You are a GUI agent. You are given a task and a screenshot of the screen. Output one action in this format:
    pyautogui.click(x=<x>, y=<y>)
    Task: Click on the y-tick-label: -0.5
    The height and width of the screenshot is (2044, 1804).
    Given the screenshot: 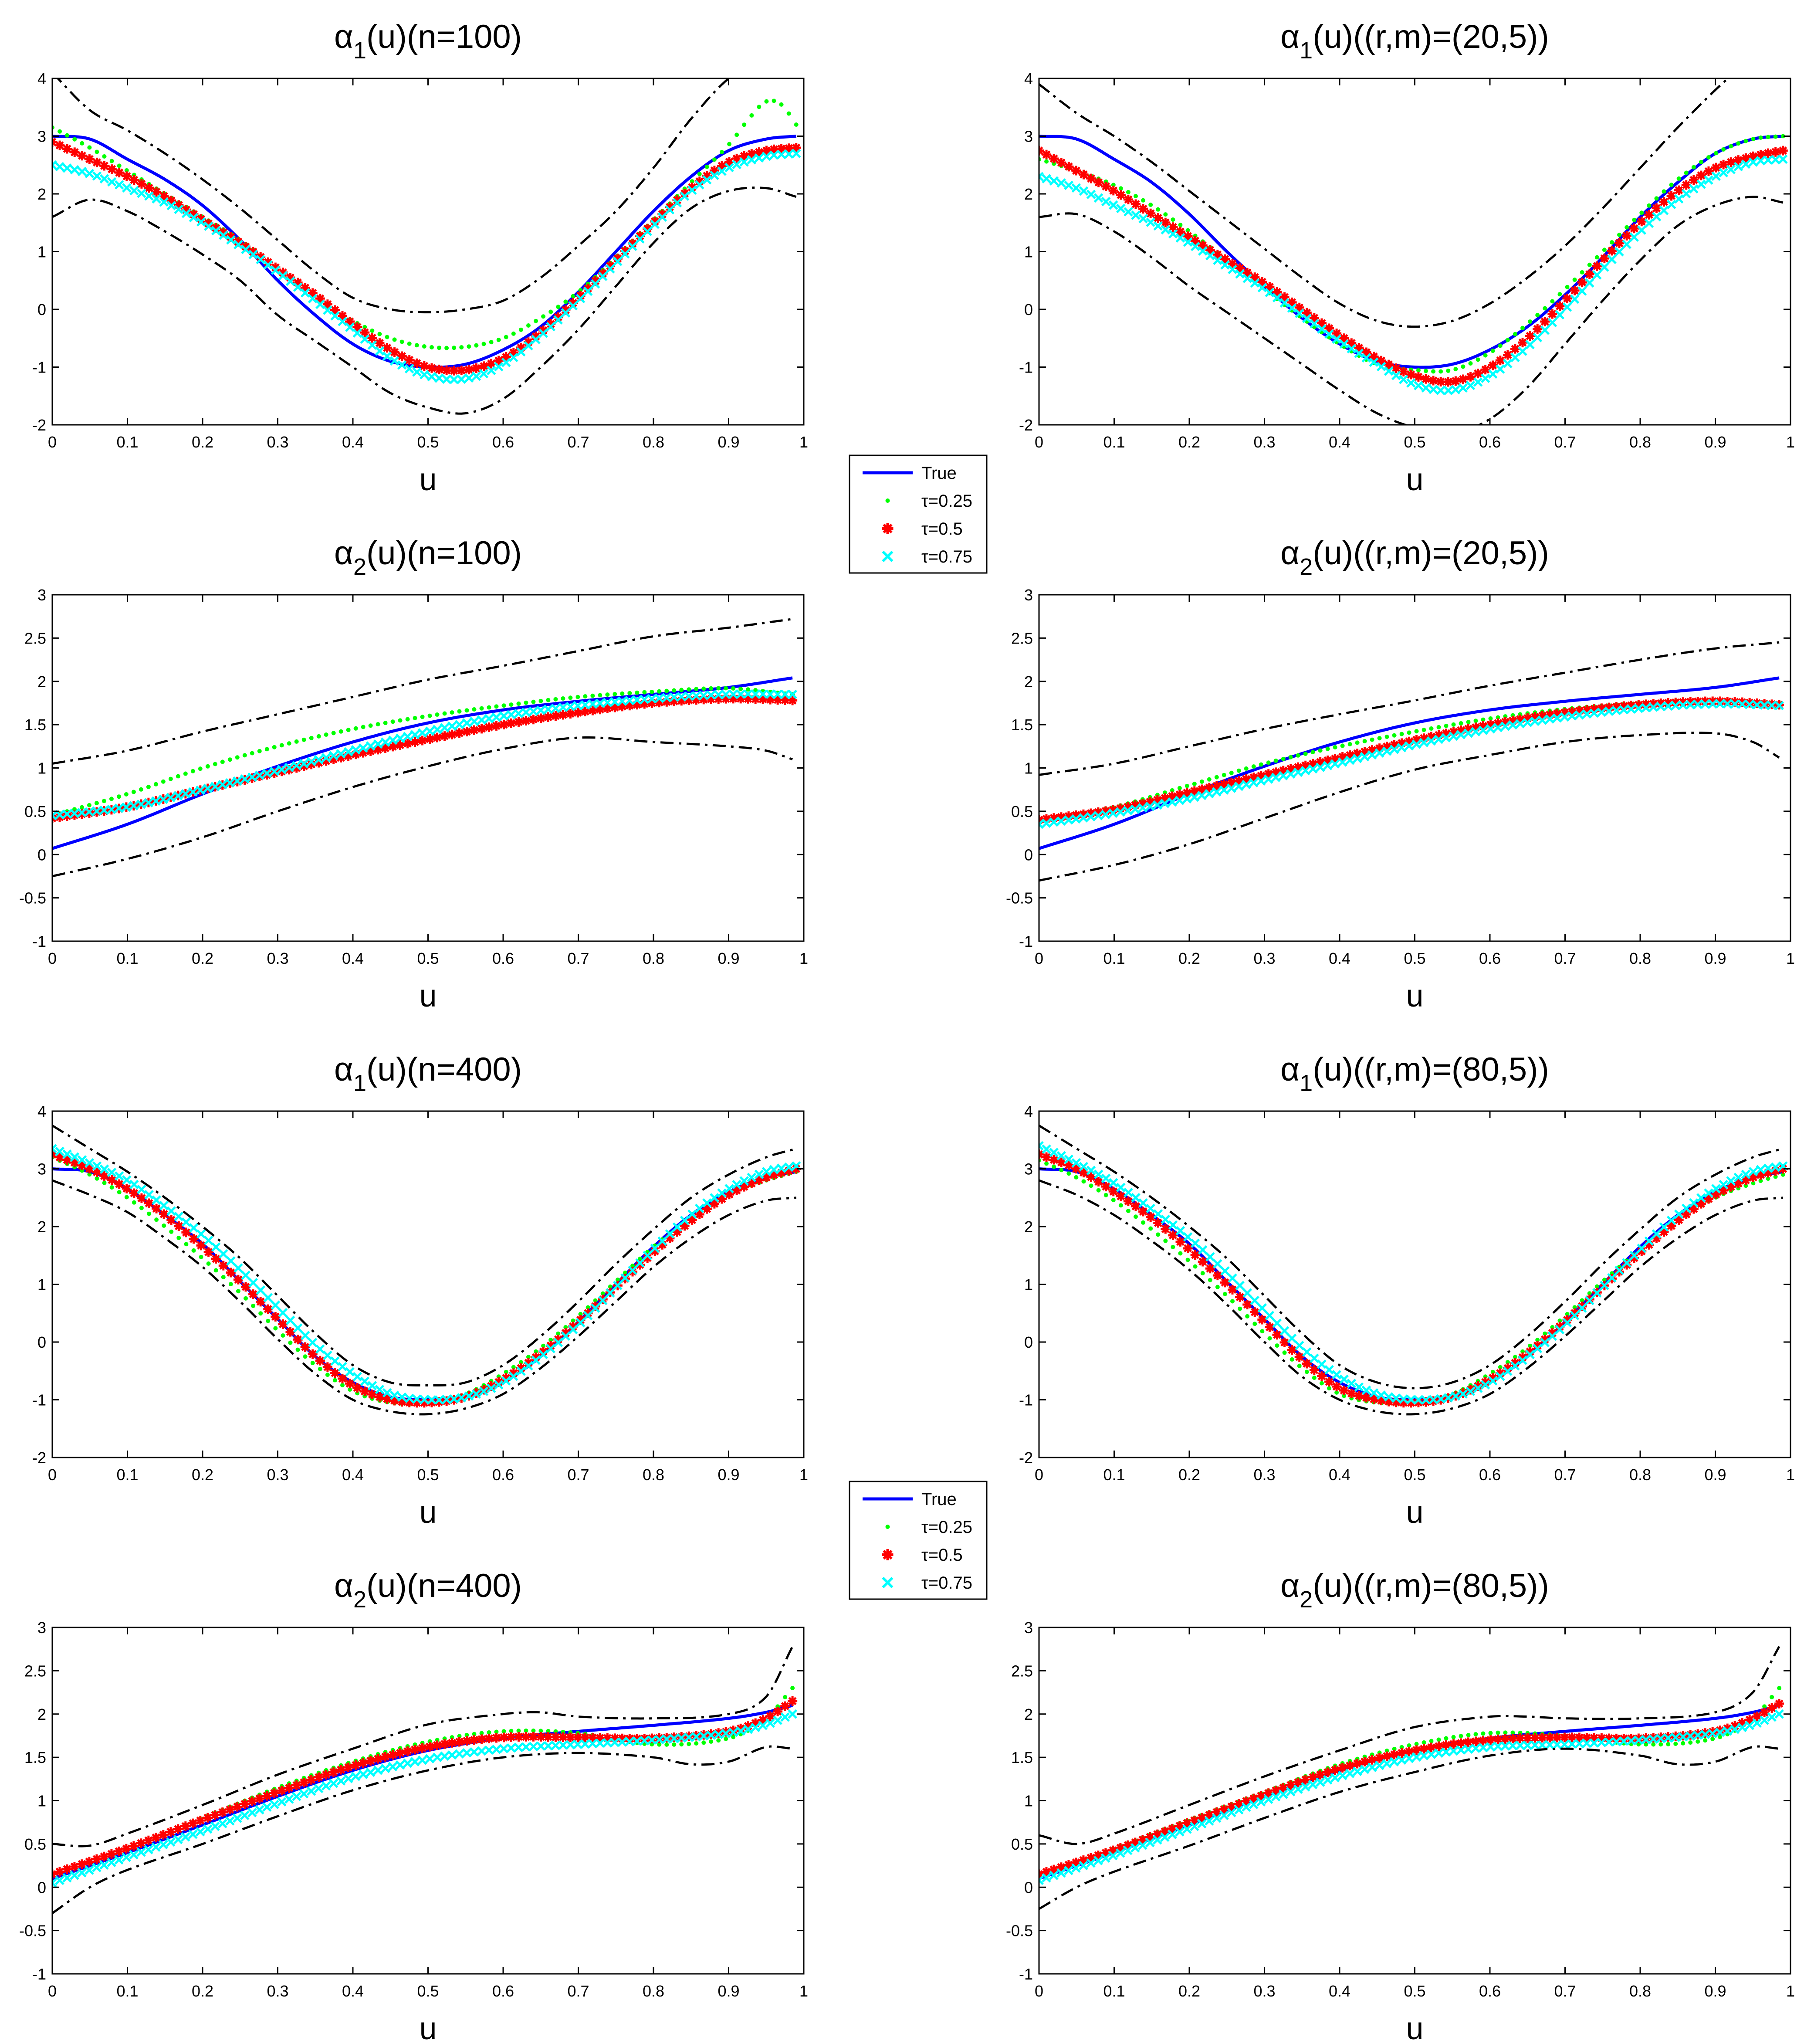 What is the action you would take?
    pyautogui.click(x=32, y=1931)
    